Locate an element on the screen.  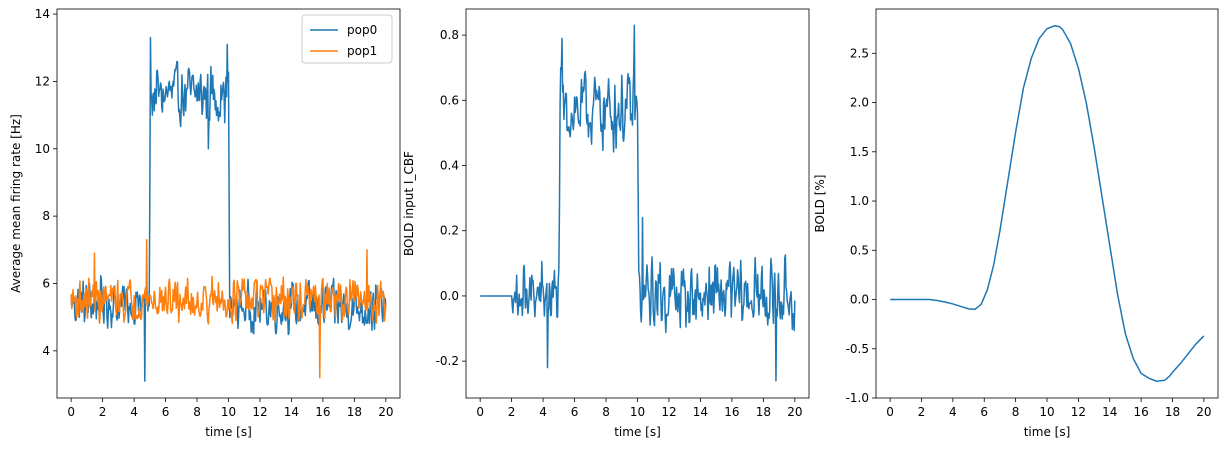
y-tick-label: 2.5 is located at coordinates (859, 53).